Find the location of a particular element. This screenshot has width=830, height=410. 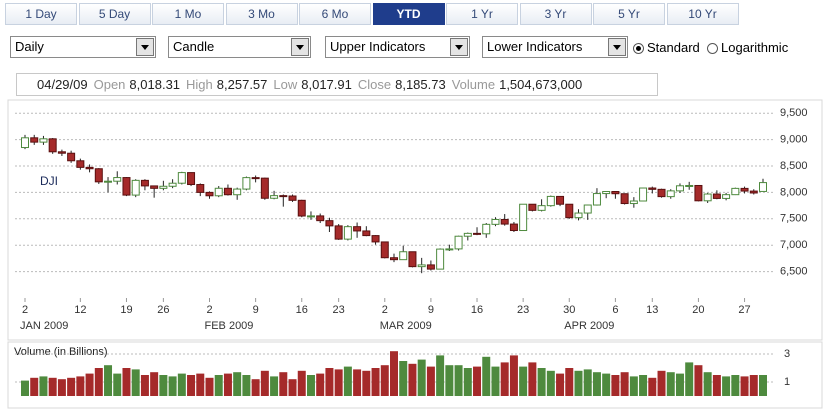

range-tab: 3 Mo is located at coordinates (261, 14).